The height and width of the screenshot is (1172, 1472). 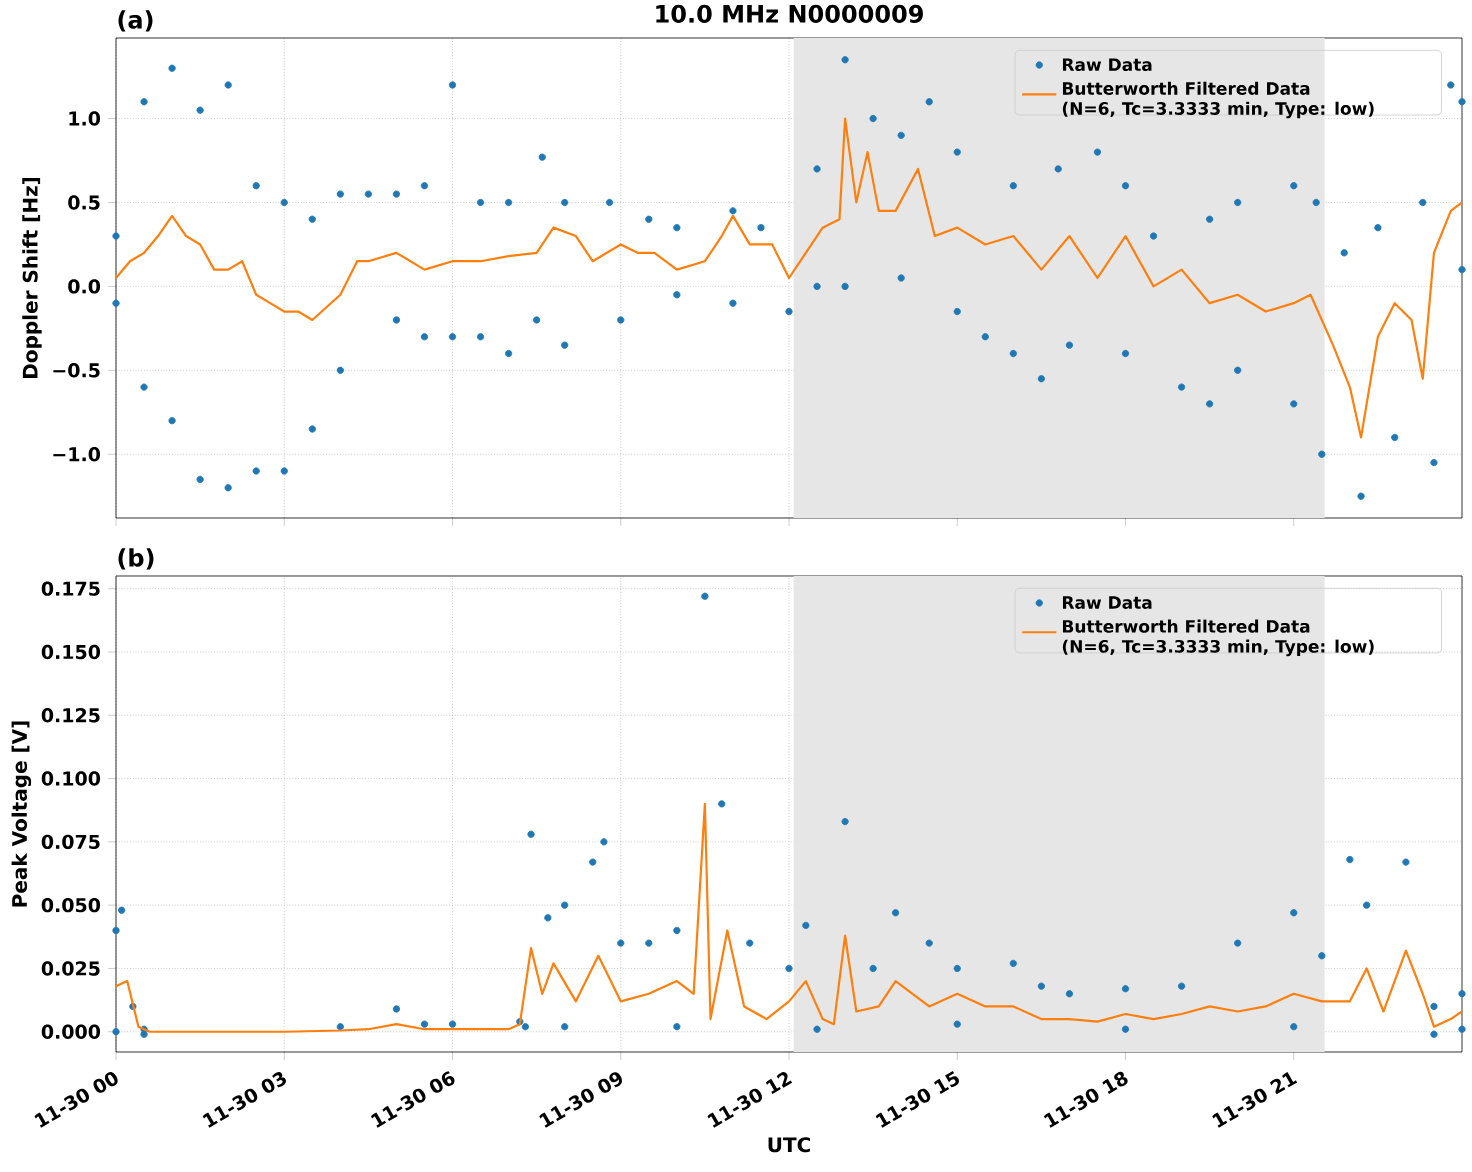 I want to click on y-tick-label: 1.0, so click(x=85, y=118).